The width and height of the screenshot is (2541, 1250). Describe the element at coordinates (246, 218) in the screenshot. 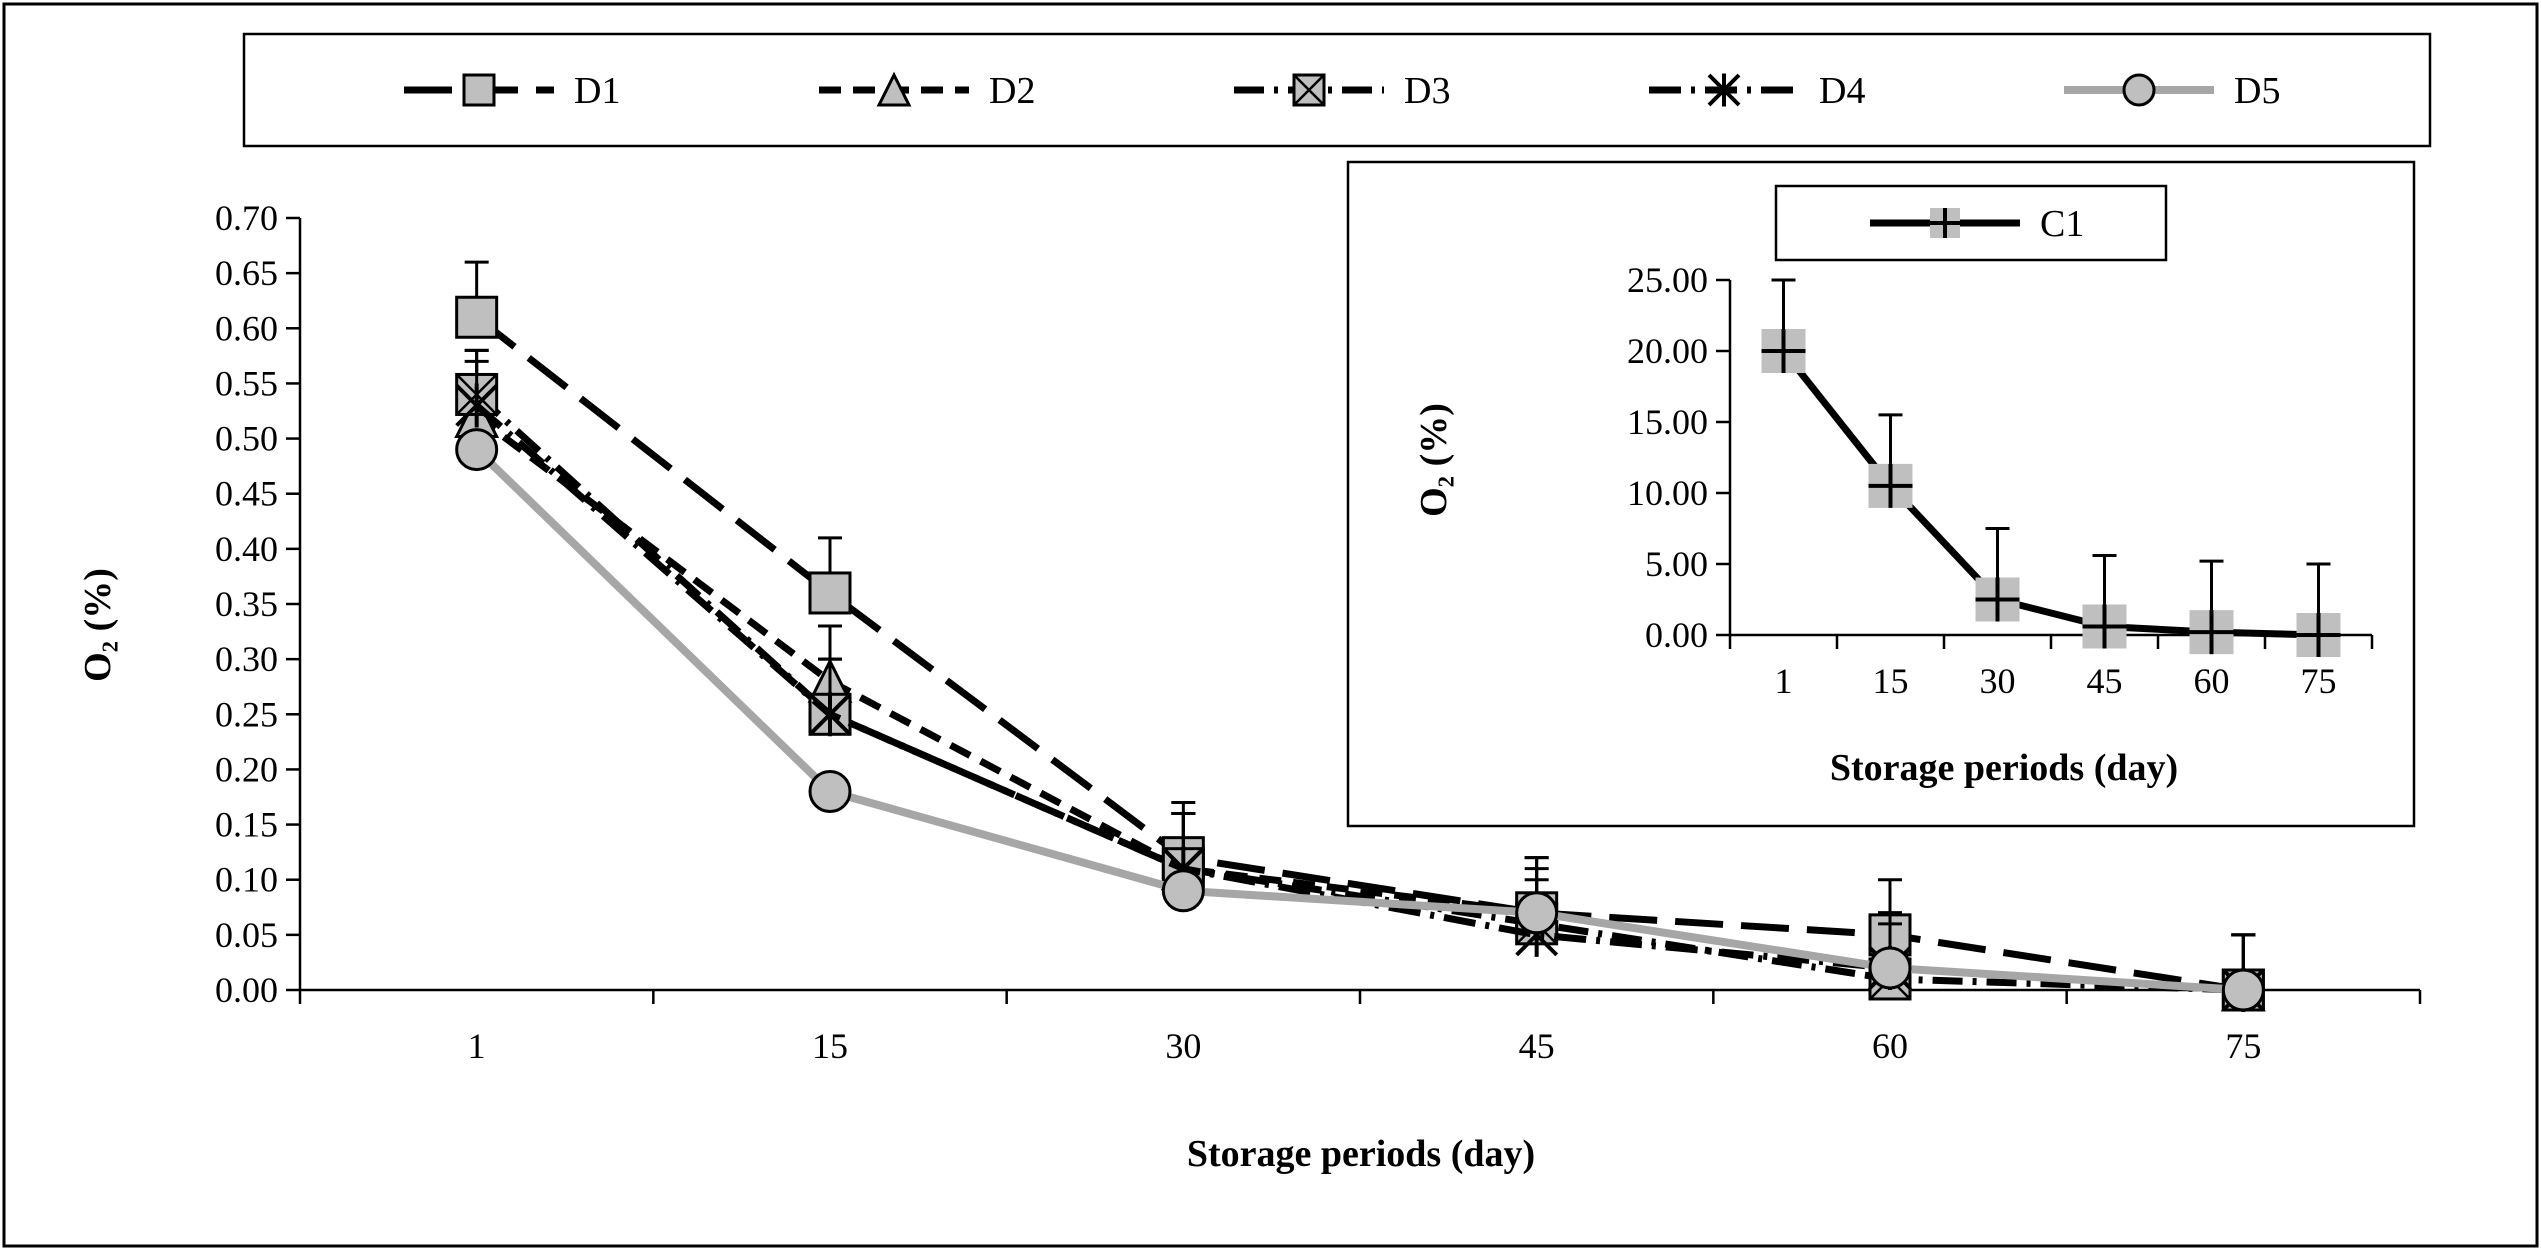

I see `main-y-tick-label: 0.70` at that location.